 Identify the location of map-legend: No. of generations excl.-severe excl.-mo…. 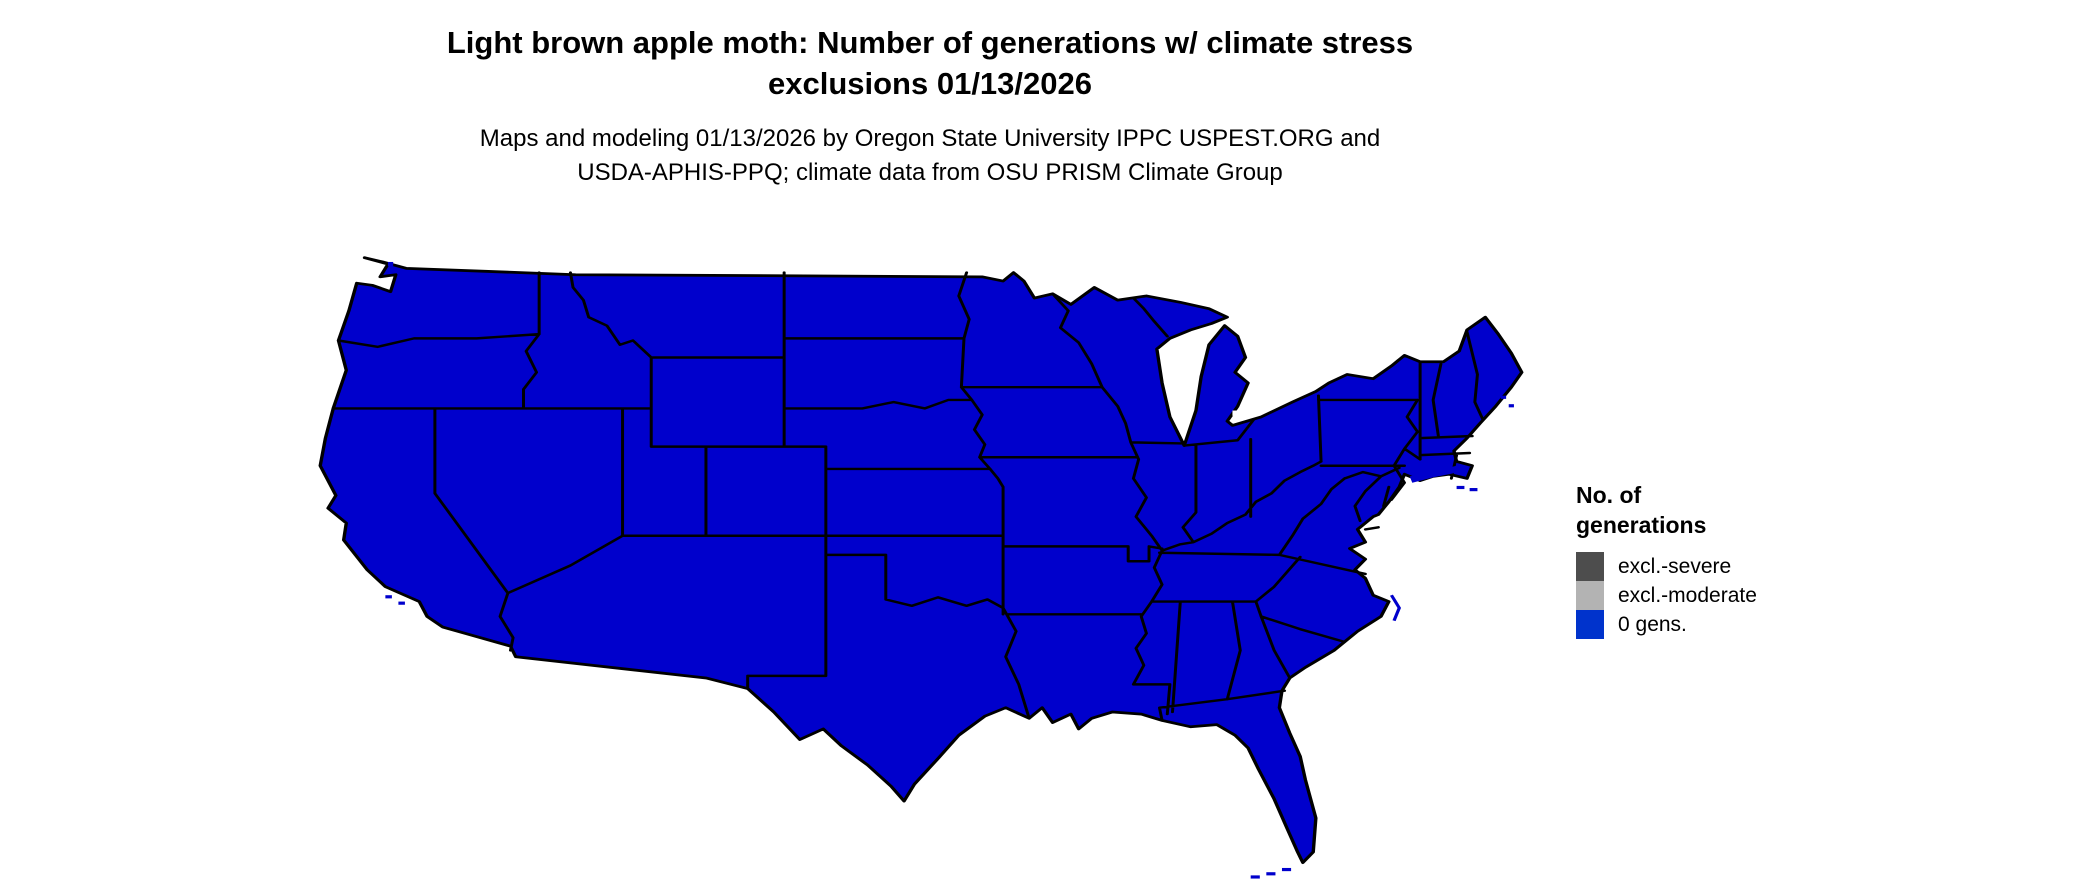
(1666, 559).